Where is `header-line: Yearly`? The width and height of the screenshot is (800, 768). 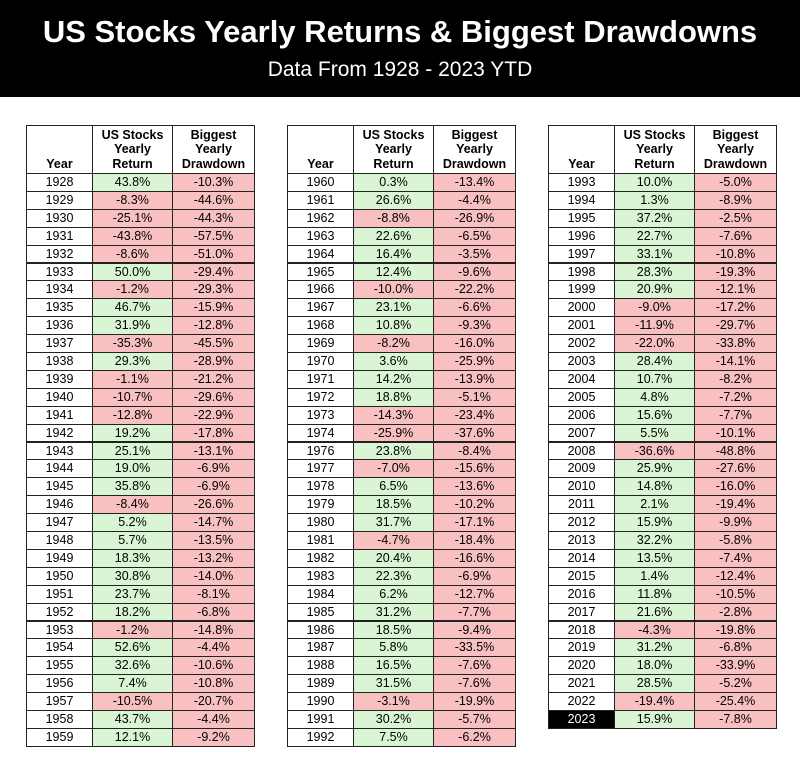 header-line: Yearly is located at coordinates (132, 149).